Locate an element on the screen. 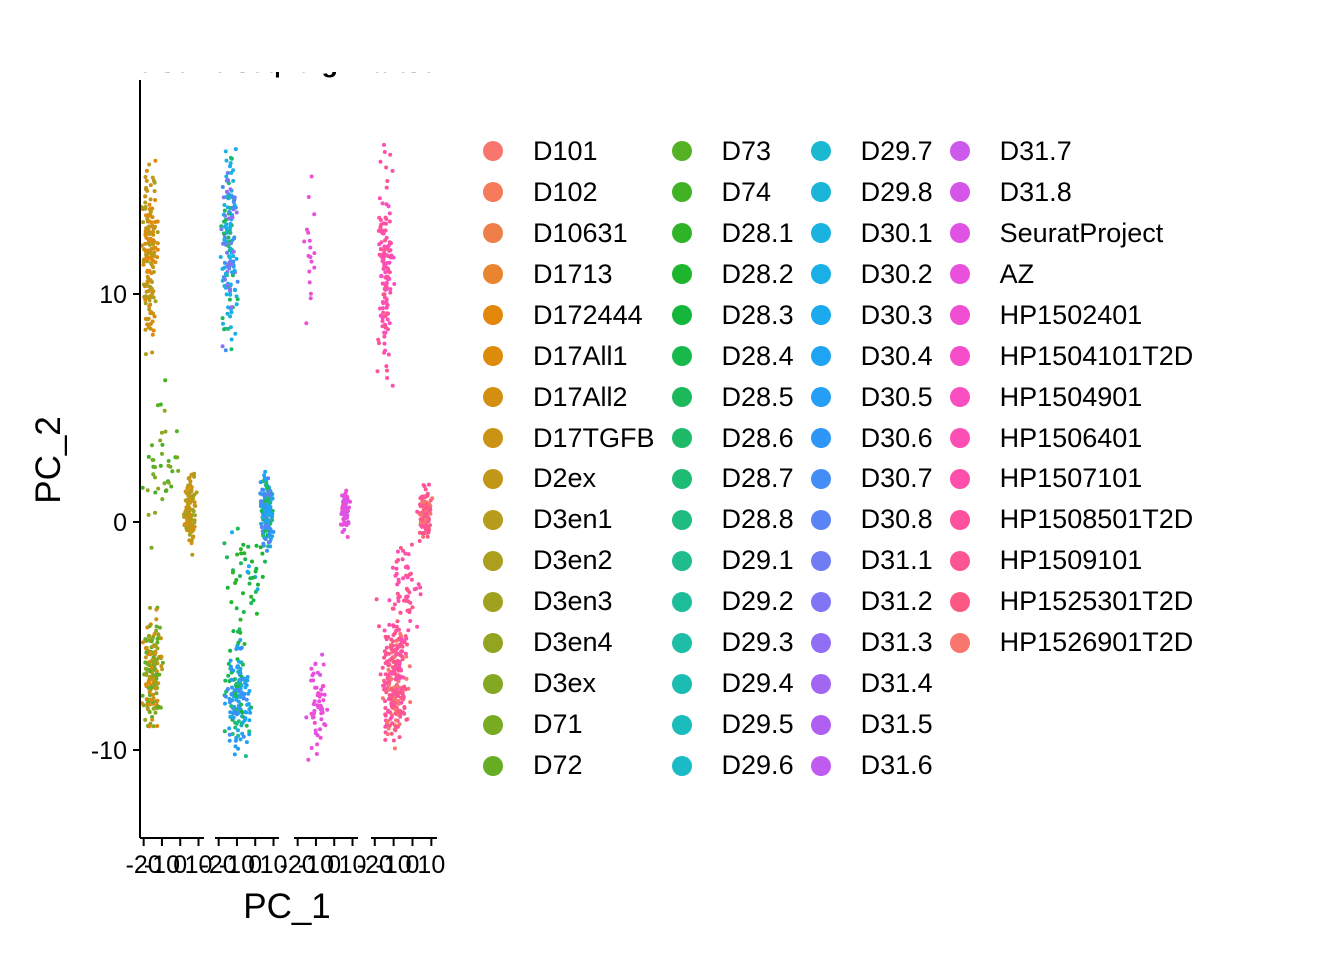  legend-item: D73 is located at coordinates (730, 151).